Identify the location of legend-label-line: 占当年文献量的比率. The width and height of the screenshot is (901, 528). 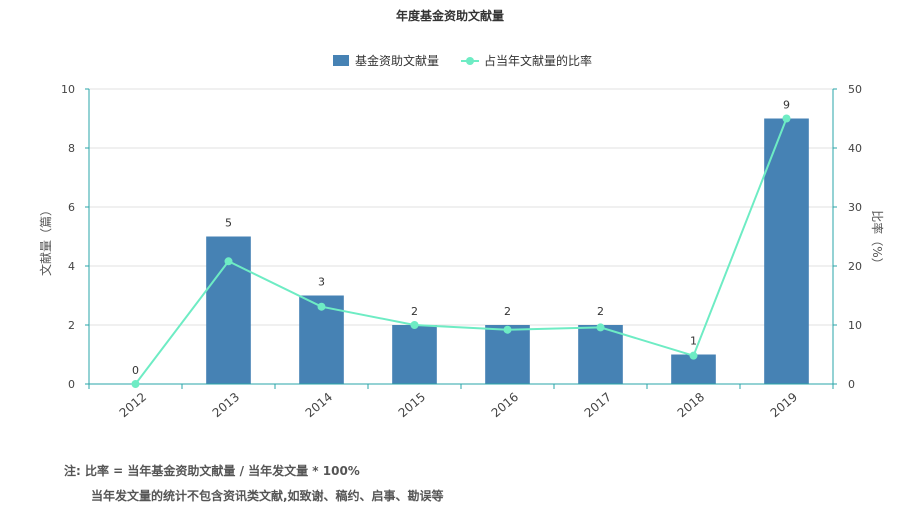
(538, 60).